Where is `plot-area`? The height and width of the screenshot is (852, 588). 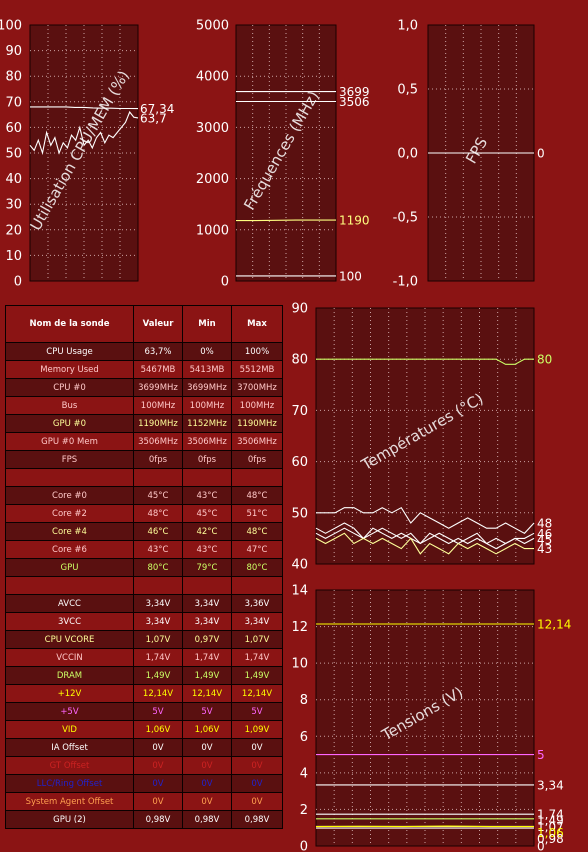
plot-area is located at coordinates (481, 153).